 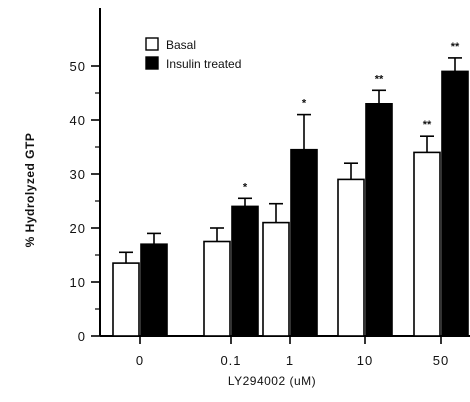 What do you see at coordinates (379, 79) in the screenshot?
I see `significance-insulin-treated-3: **` at bounding box center [379, 79].